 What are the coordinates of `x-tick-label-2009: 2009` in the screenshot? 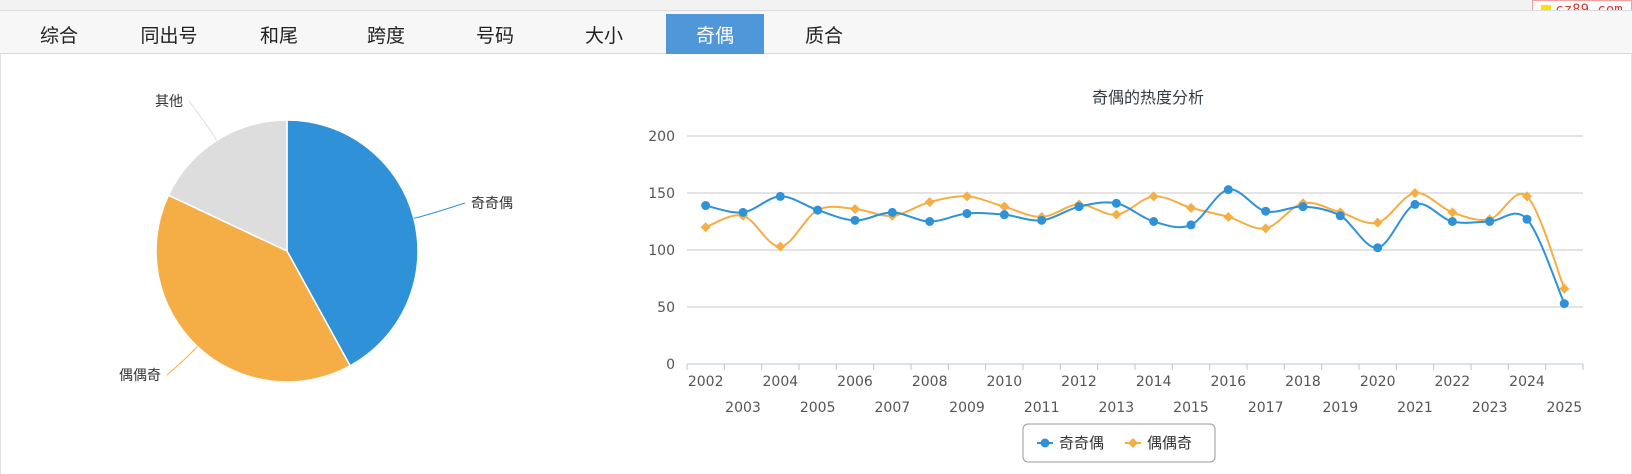 It's located at (967, 408).